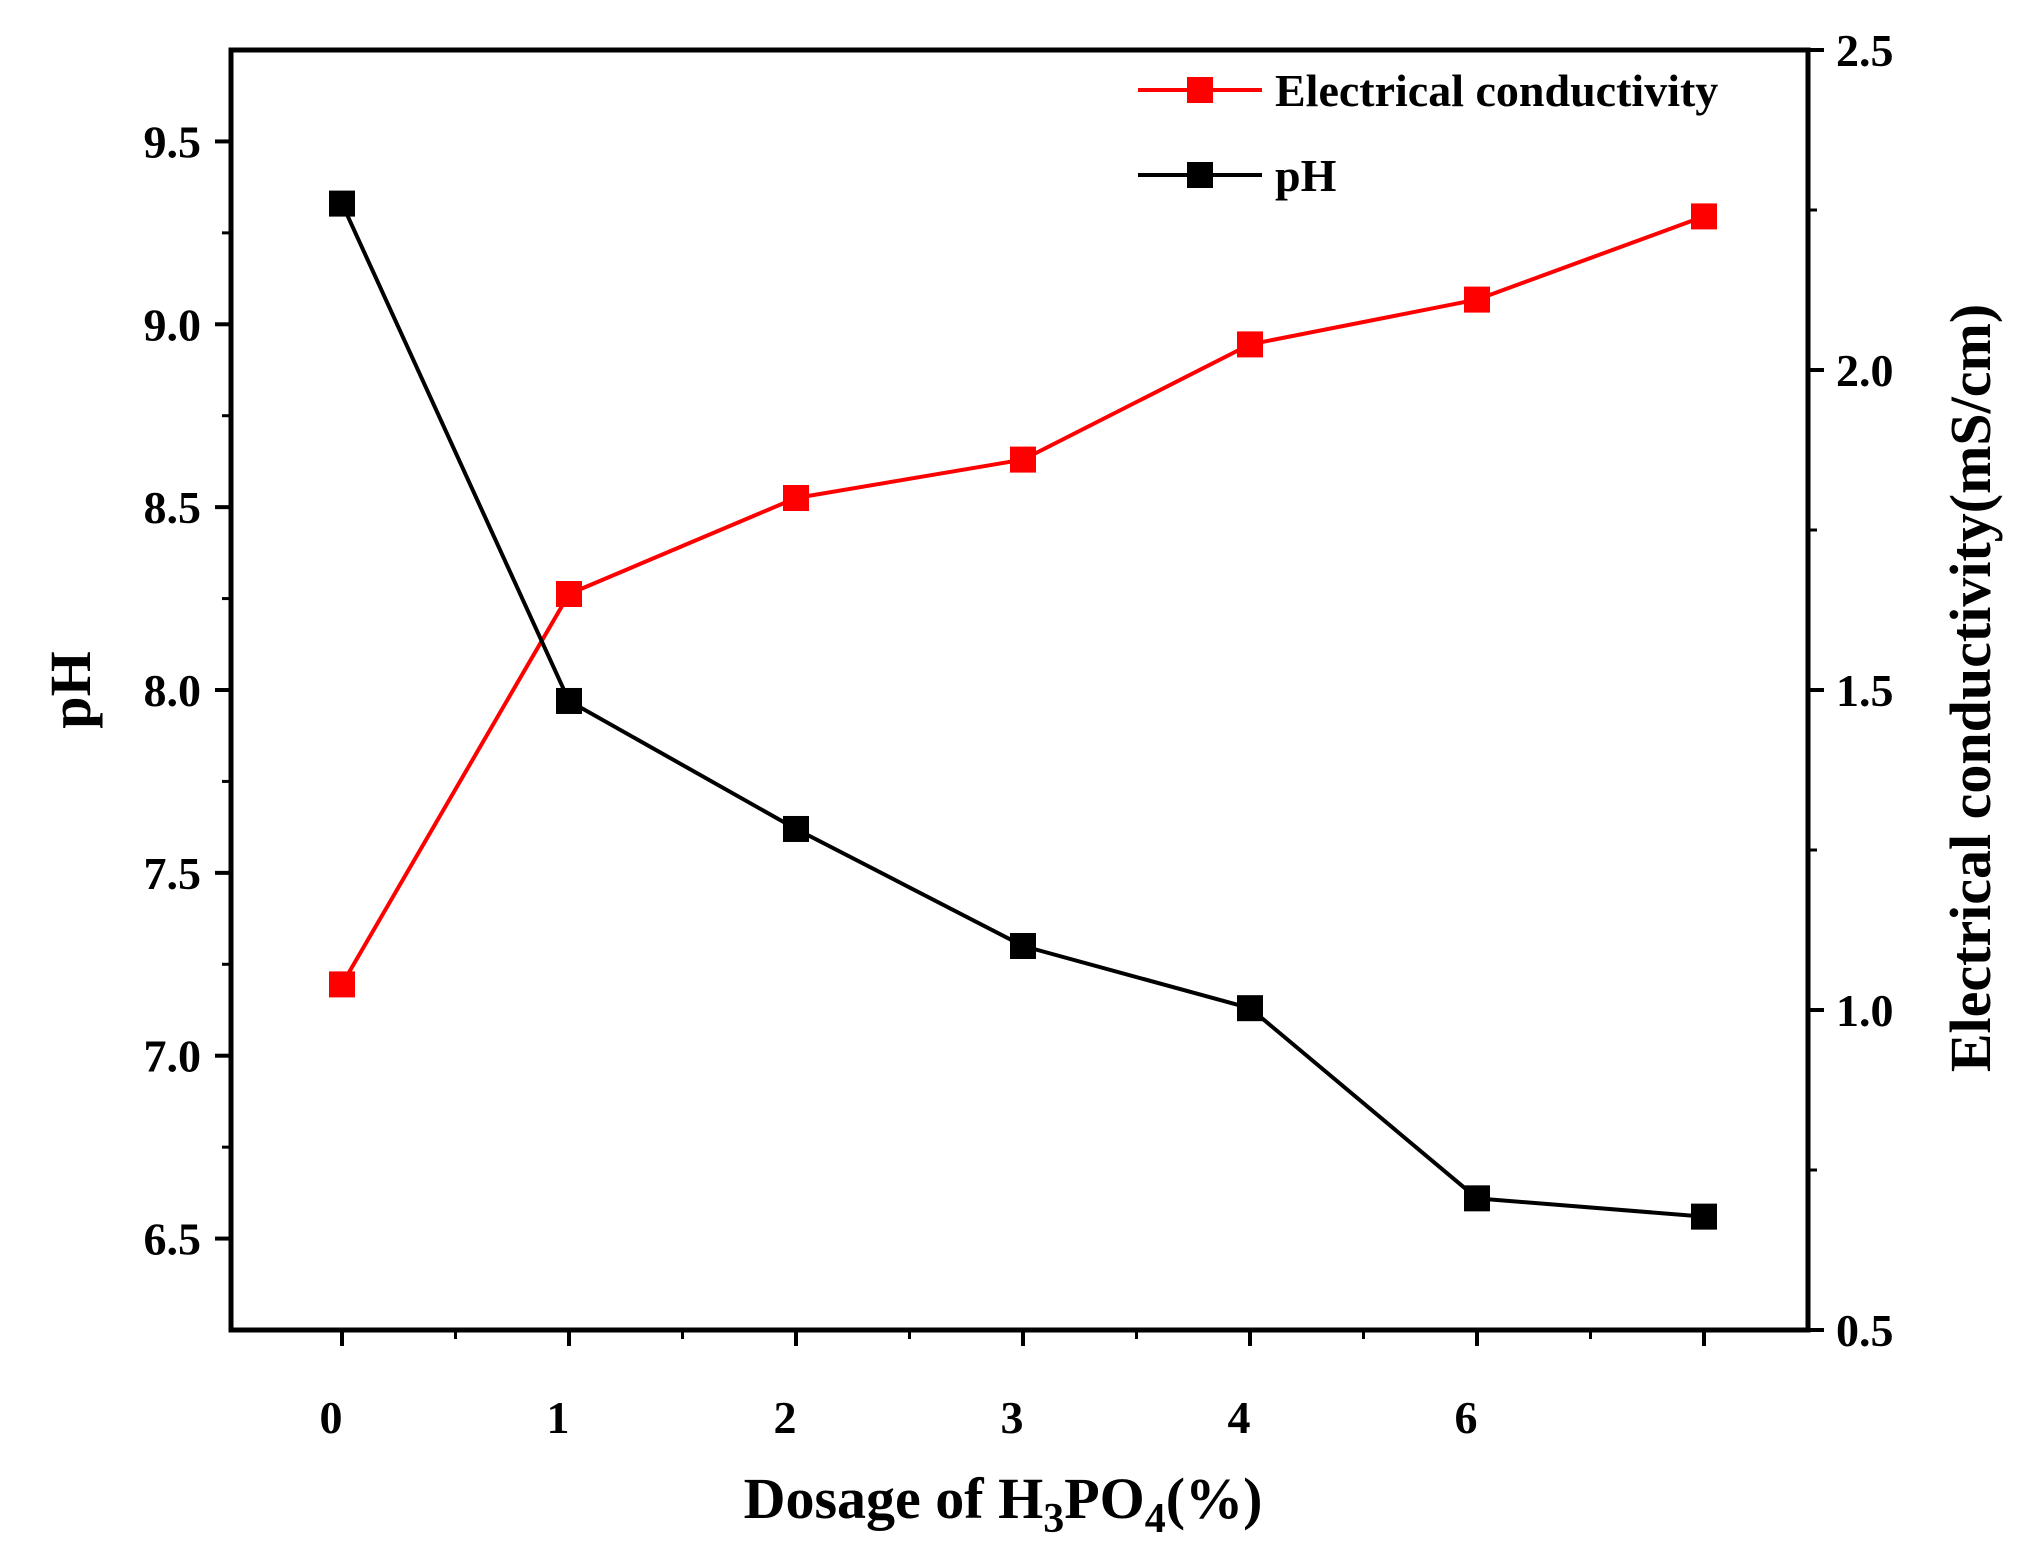  Describe the element at coordinates (173, 324) in the screenshot. I see `y-left-tick-label: 9.0` at that location.